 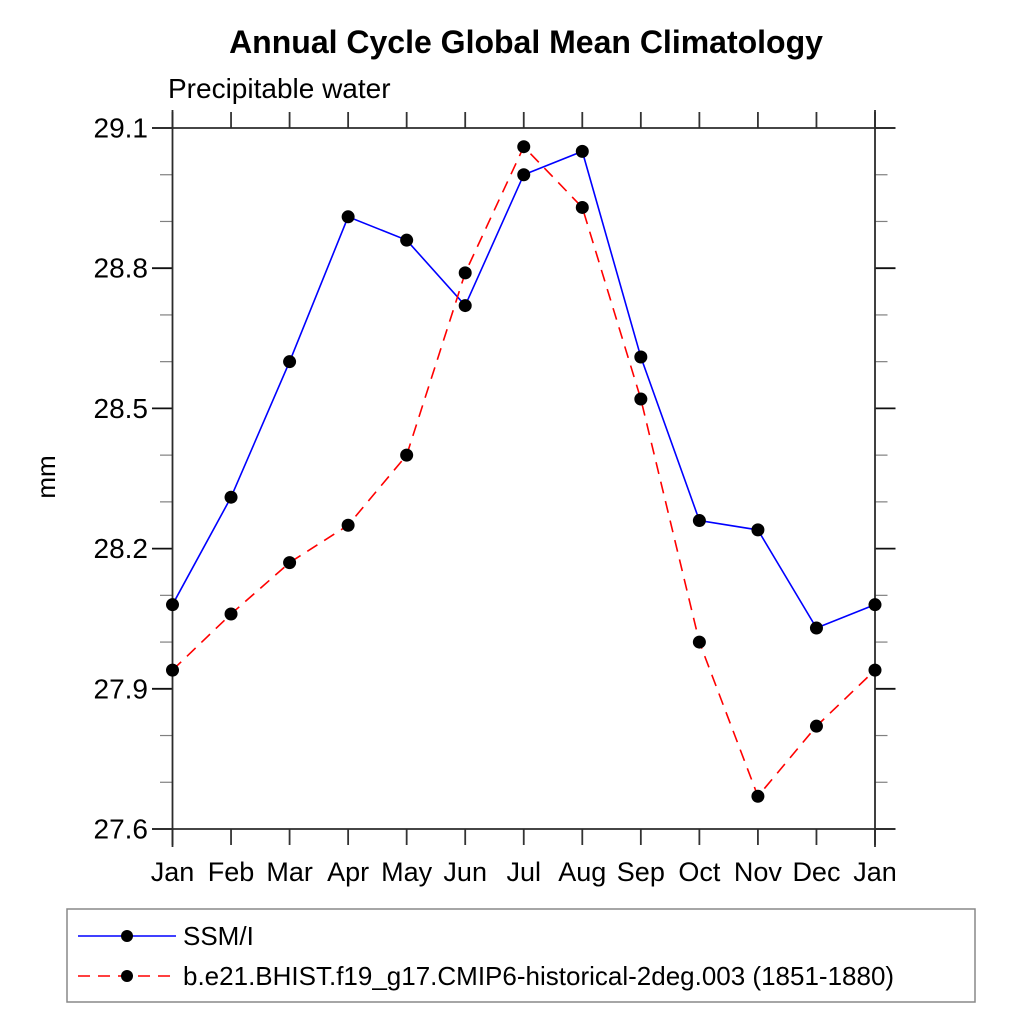 I want to click on y-tick-label: 29.1, so click(x=121, y=128).